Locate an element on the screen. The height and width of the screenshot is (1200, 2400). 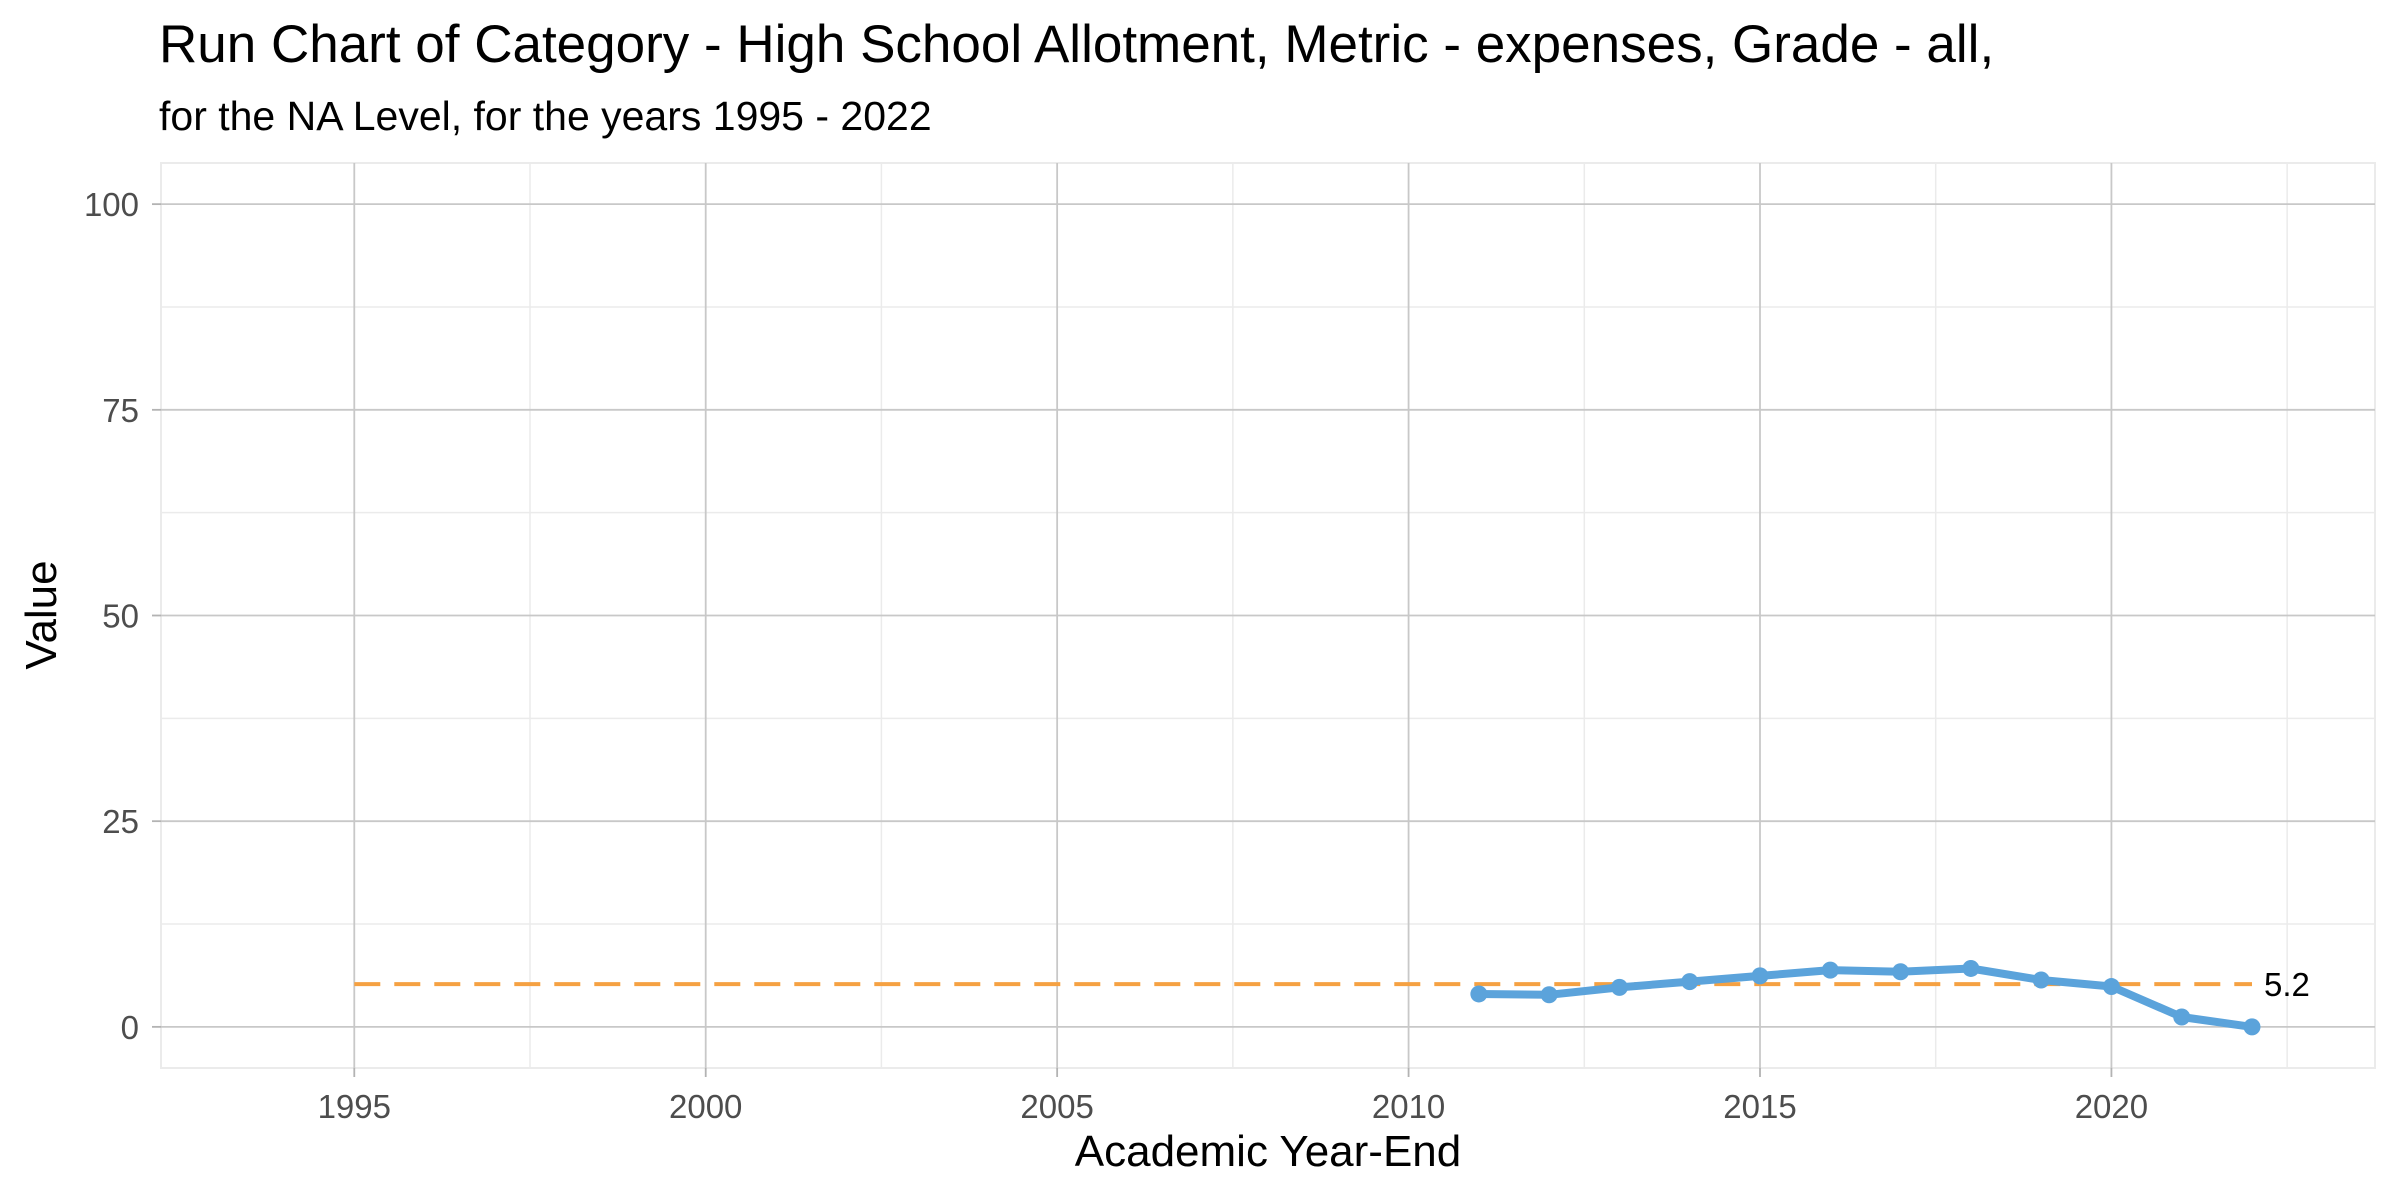
x-tick-label: 2005 is located at coordinates (1056, 1106).